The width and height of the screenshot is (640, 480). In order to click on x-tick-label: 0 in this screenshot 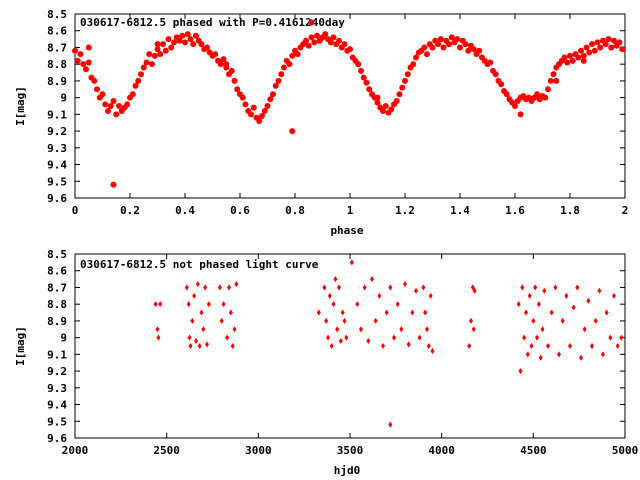, I will do `click(75, 210)`.